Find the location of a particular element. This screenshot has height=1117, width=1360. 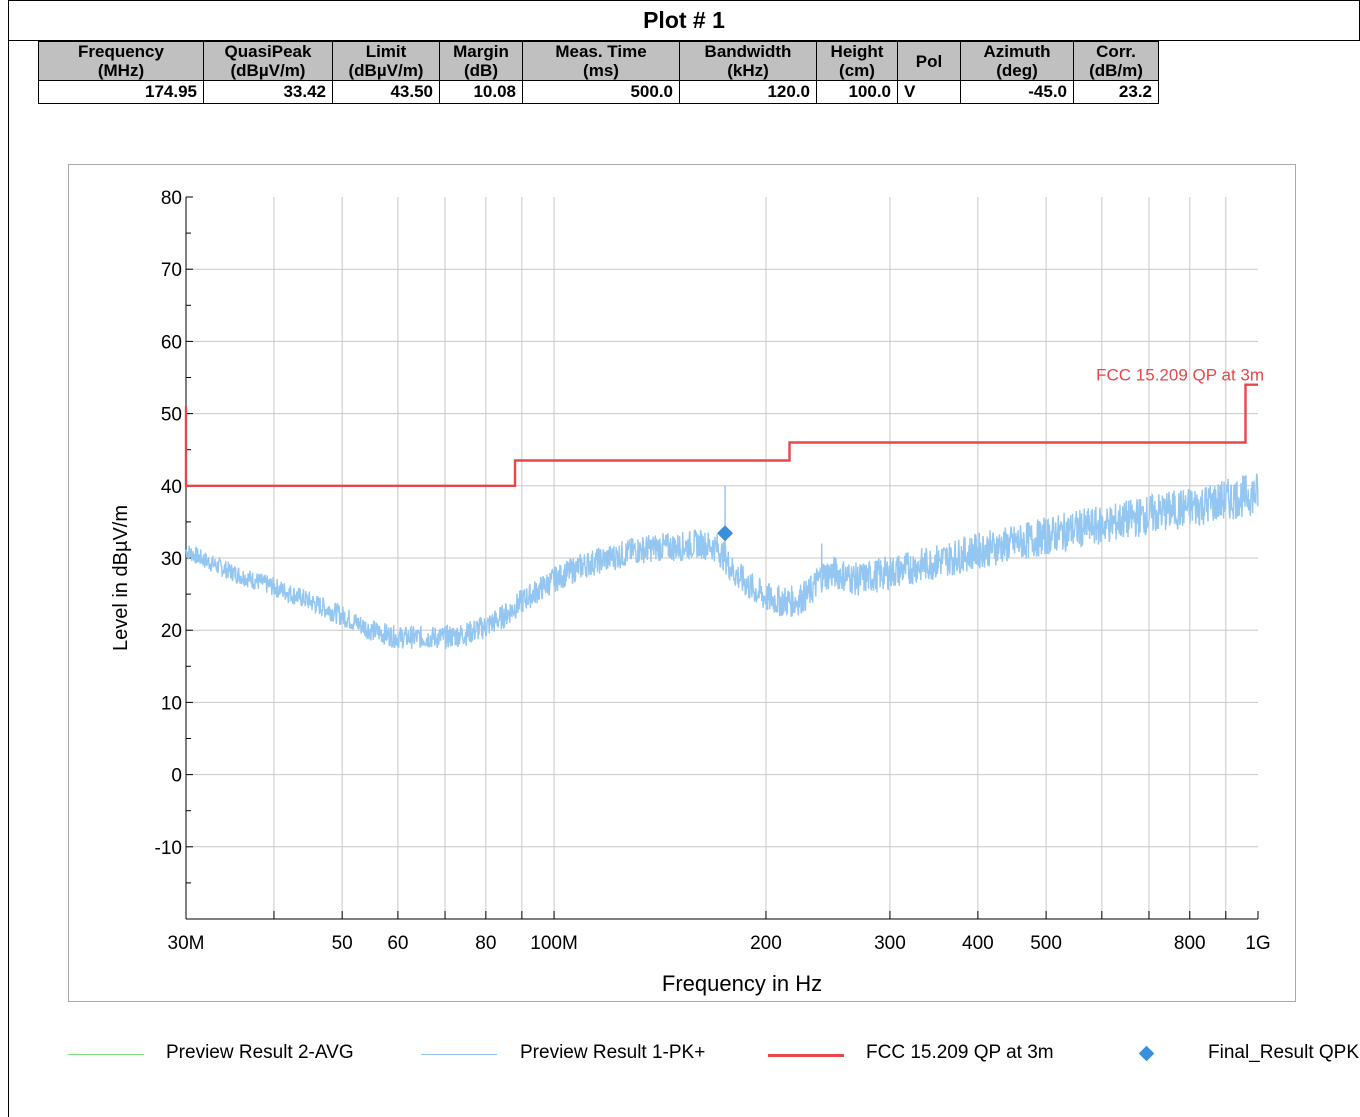

x-tick-label: 500 is located at coordinates (1046, 943).